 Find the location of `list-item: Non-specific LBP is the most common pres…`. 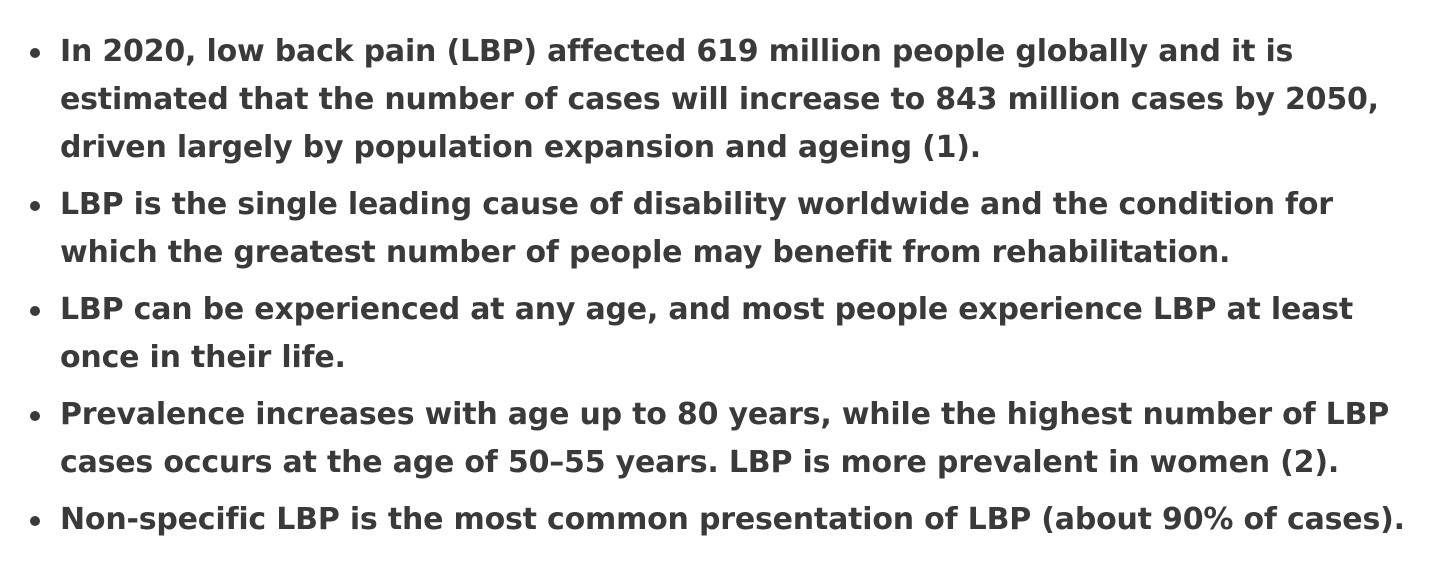

list-item: Non-specific LBP is the most common pres… is located at coordinates (731, 520).